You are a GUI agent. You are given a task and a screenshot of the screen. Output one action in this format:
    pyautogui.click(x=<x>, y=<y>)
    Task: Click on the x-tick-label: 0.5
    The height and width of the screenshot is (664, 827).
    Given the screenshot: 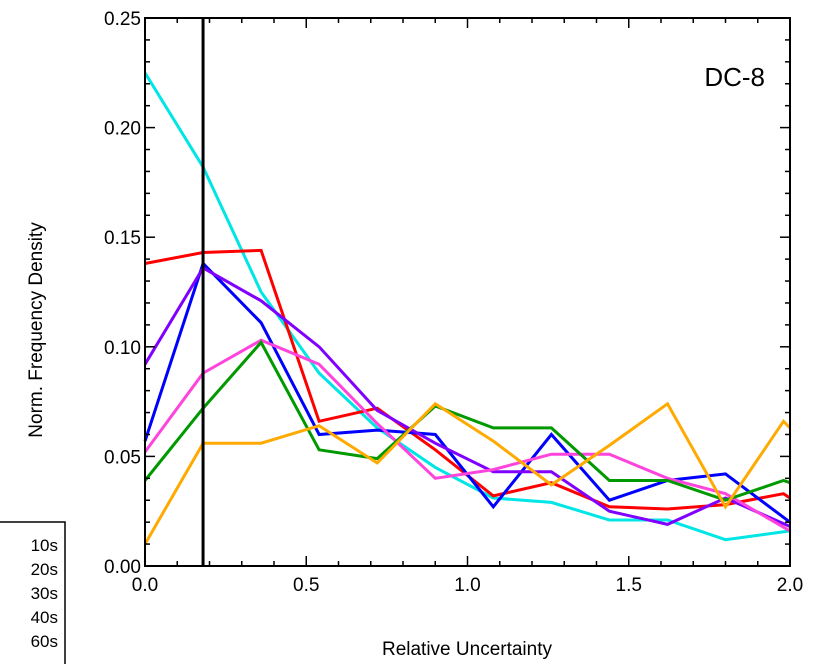 What is the action you would take?
    pyautogui.click(x=306, y=585)
    